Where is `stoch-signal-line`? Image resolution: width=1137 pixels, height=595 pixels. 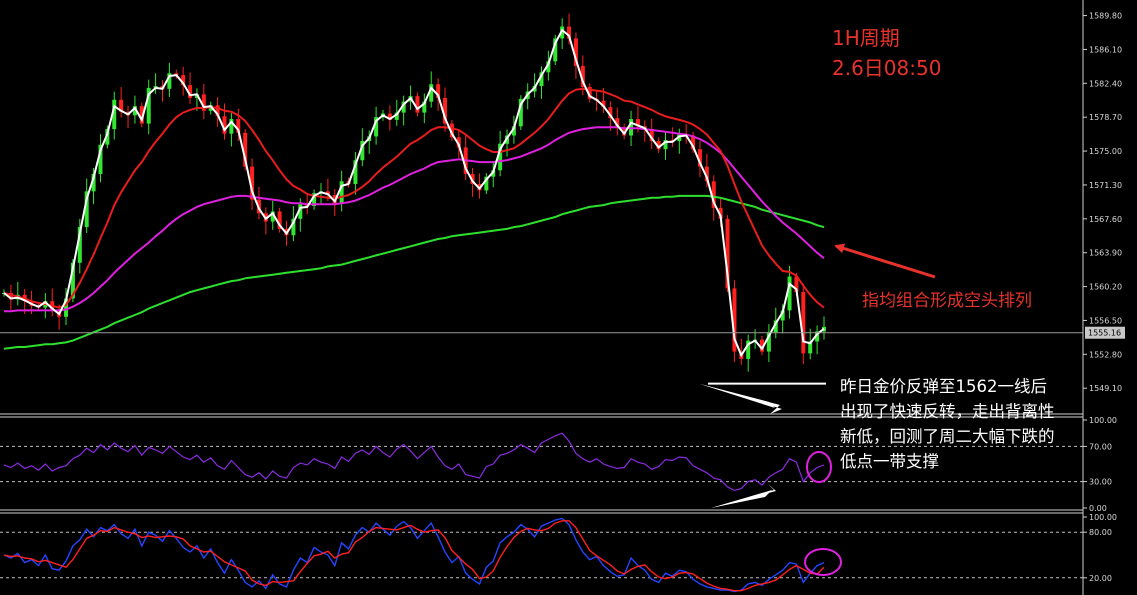
stoch-signal-line is located at coordinates (414, 556).